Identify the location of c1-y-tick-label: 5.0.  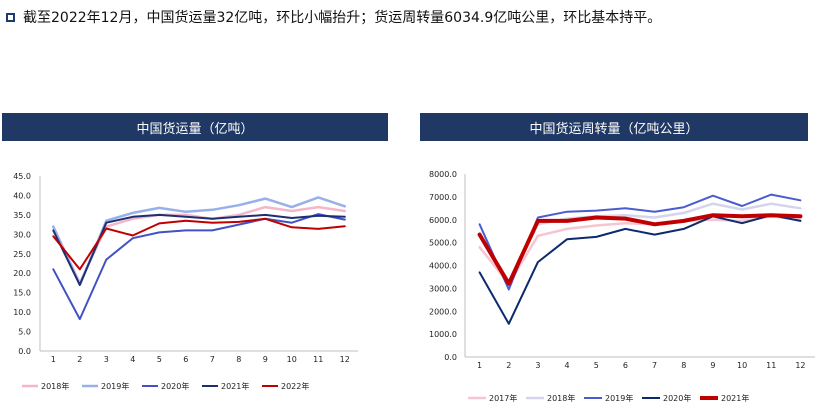
(24, 332).